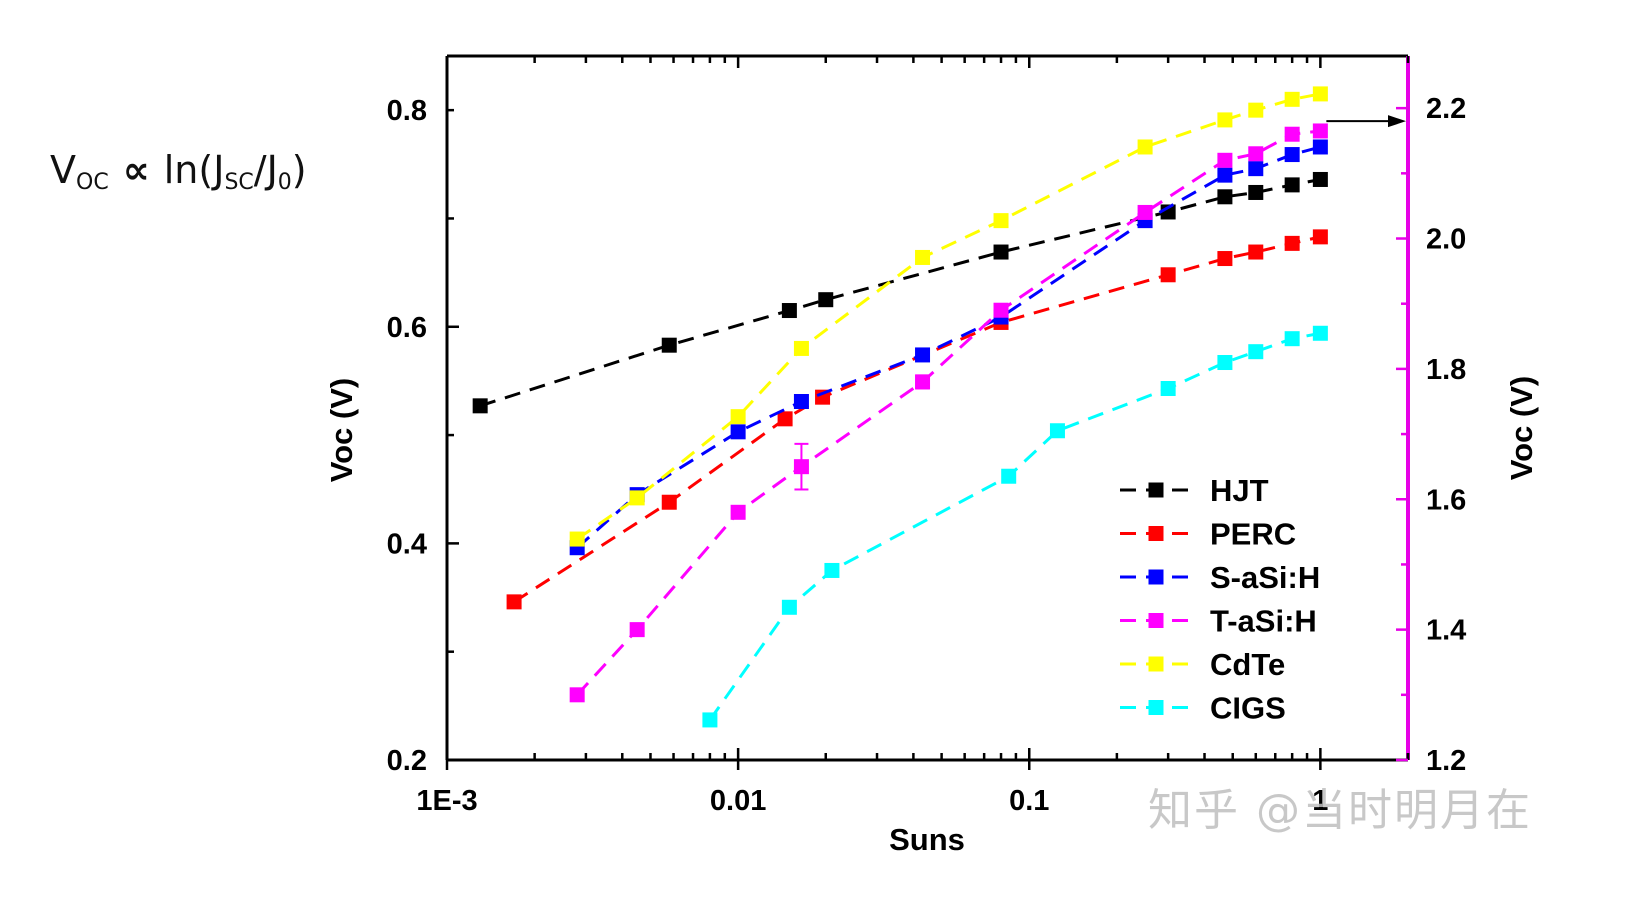 Image resolution: width=1636 pixels, height=908 pixels. What do you see at coordinates (407, 328) in the screenshot?
I see `y-tick-label: 0.6` at bounding box center [407, 328].